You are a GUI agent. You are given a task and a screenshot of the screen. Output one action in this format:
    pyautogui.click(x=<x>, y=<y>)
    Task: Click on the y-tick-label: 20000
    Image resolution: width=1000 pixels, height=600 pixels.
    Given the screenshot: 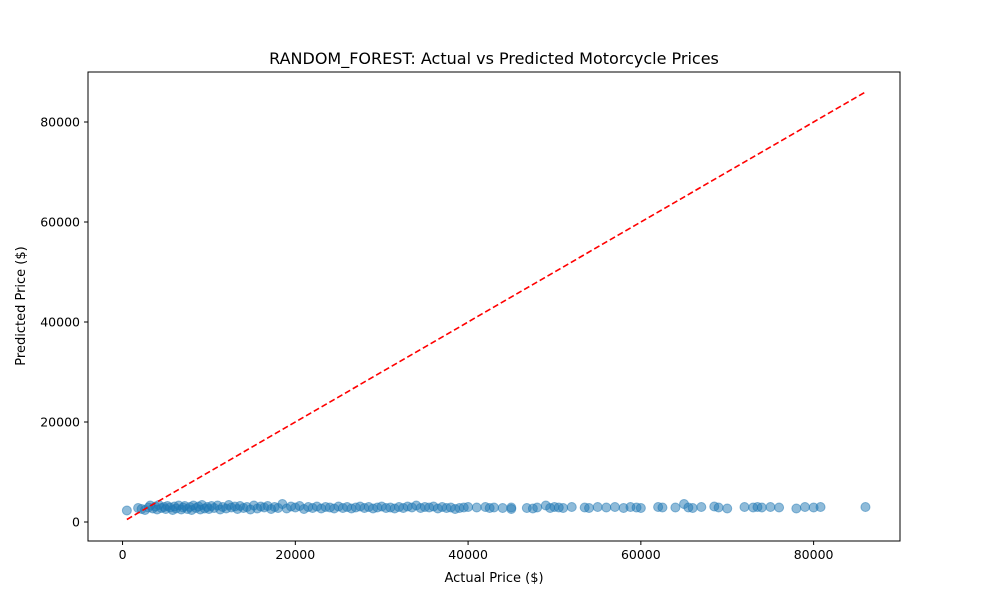 What is the action you would take?
    pyautogui.click(x=60, y=422)
    